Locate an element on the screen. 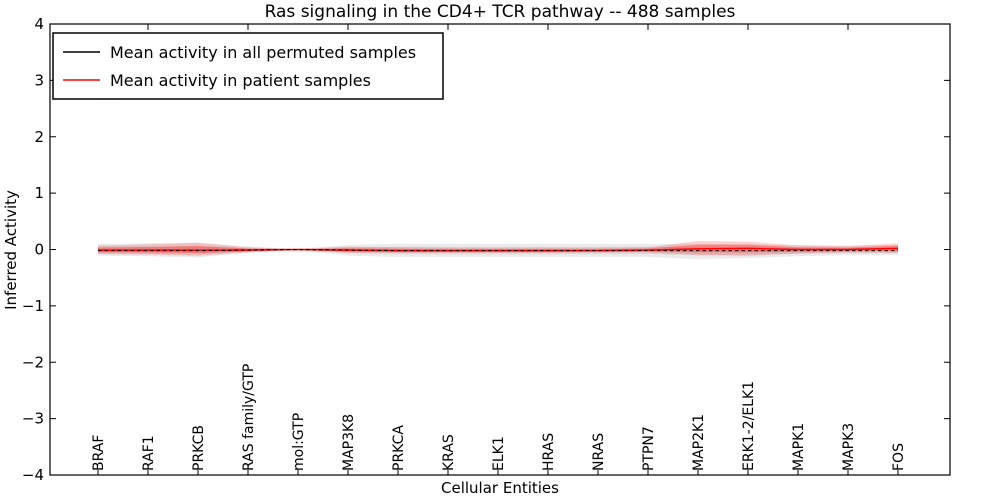 This screenshot has width=1000, height=500. legend-label-patient: Mean activity in patient samples is located at coordinates (240, 80).